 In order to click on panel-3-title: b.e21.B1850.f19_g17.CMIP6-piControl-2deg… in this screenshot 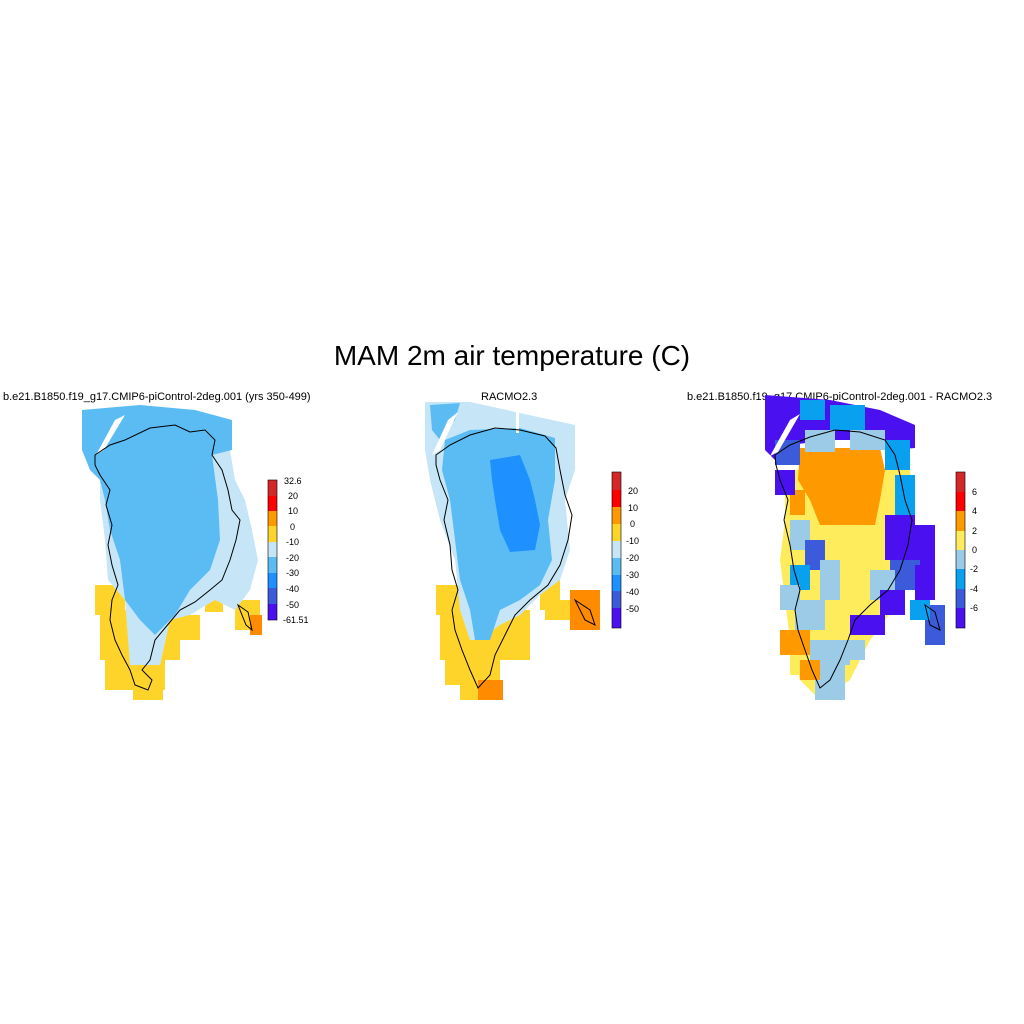, I will do `click(840, 397)`.